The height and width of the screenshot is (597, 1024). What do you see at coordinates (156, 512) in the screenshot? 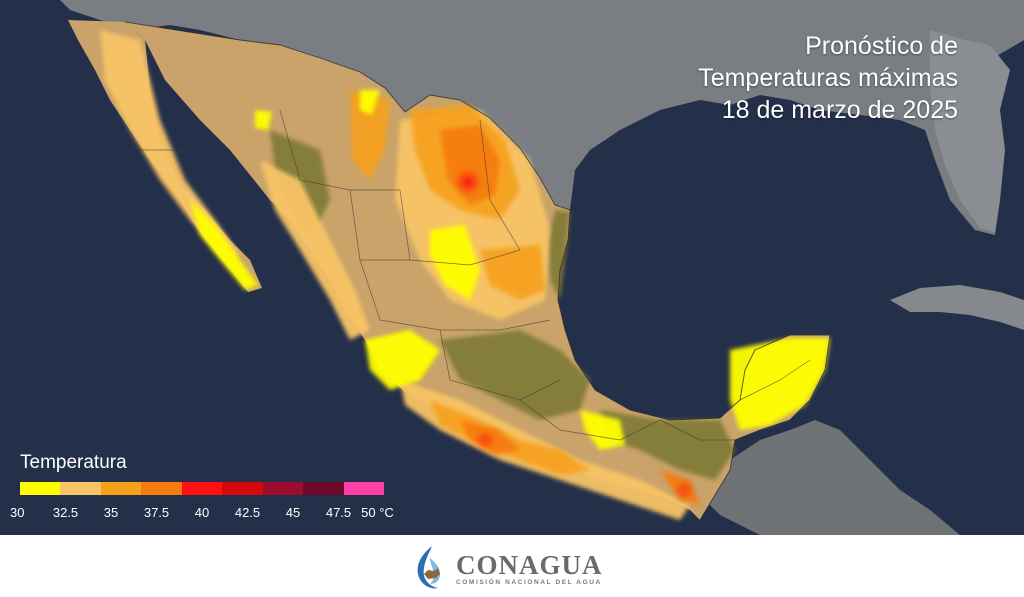
I see `legend-tick-label: 37.5` at bounding box center [156, 512].